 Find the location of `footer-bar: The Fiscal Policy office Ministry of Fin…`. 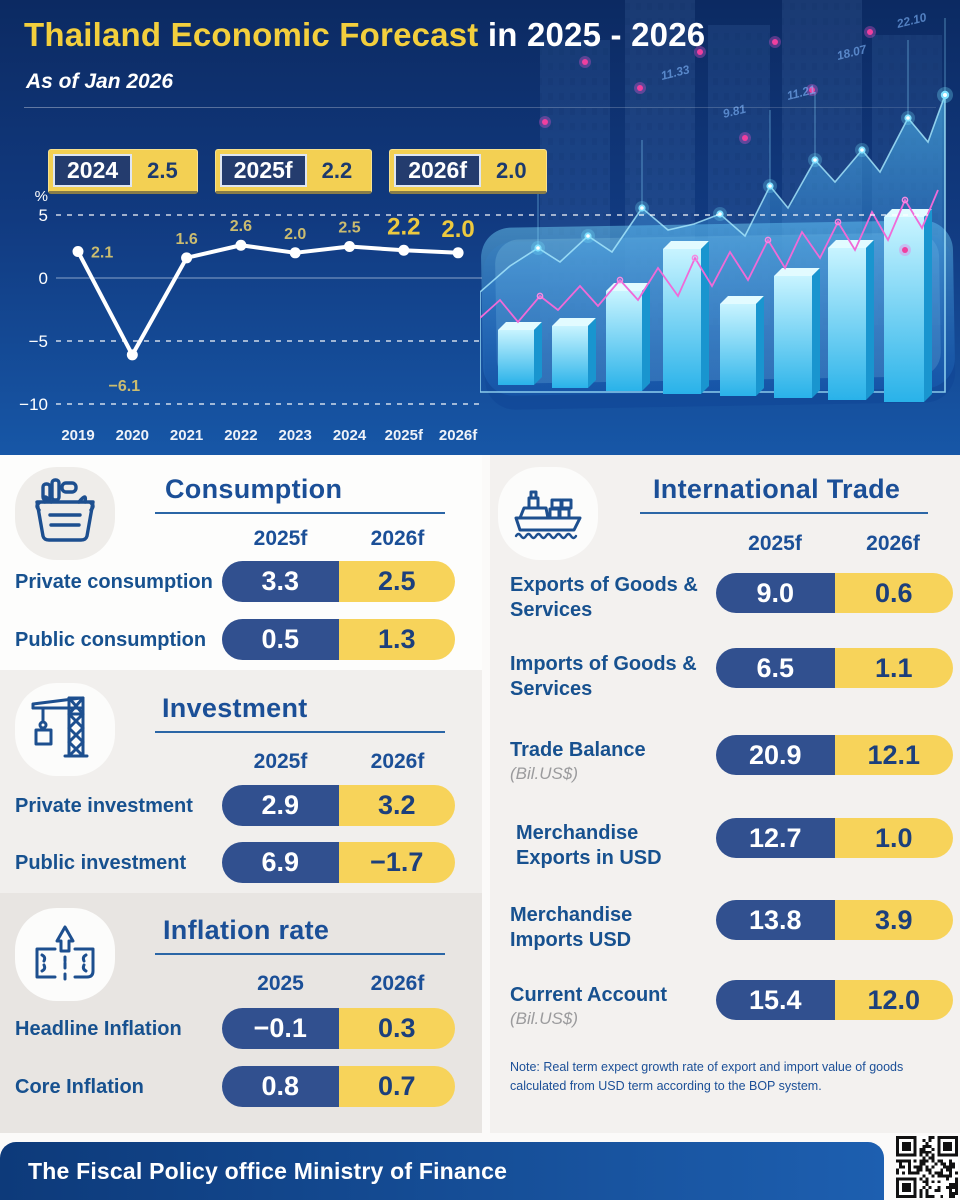

footer-bar: The Fiscal Policy office Ministry of Fin… is located at coordinates (442, 1171).